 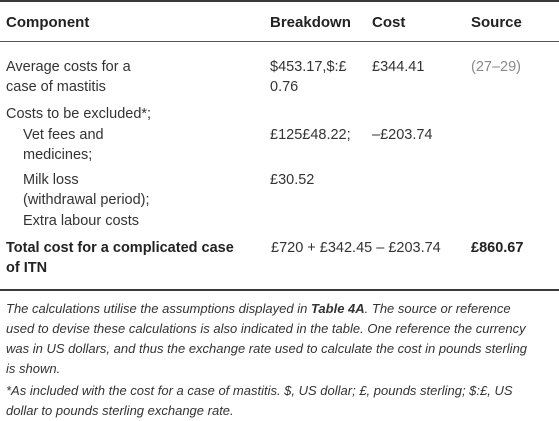 What do you see at coordinates (79, 114) in the screenshot?
I see `row2-component: Costs to be excluded*;` at bounding box center [79, 114].